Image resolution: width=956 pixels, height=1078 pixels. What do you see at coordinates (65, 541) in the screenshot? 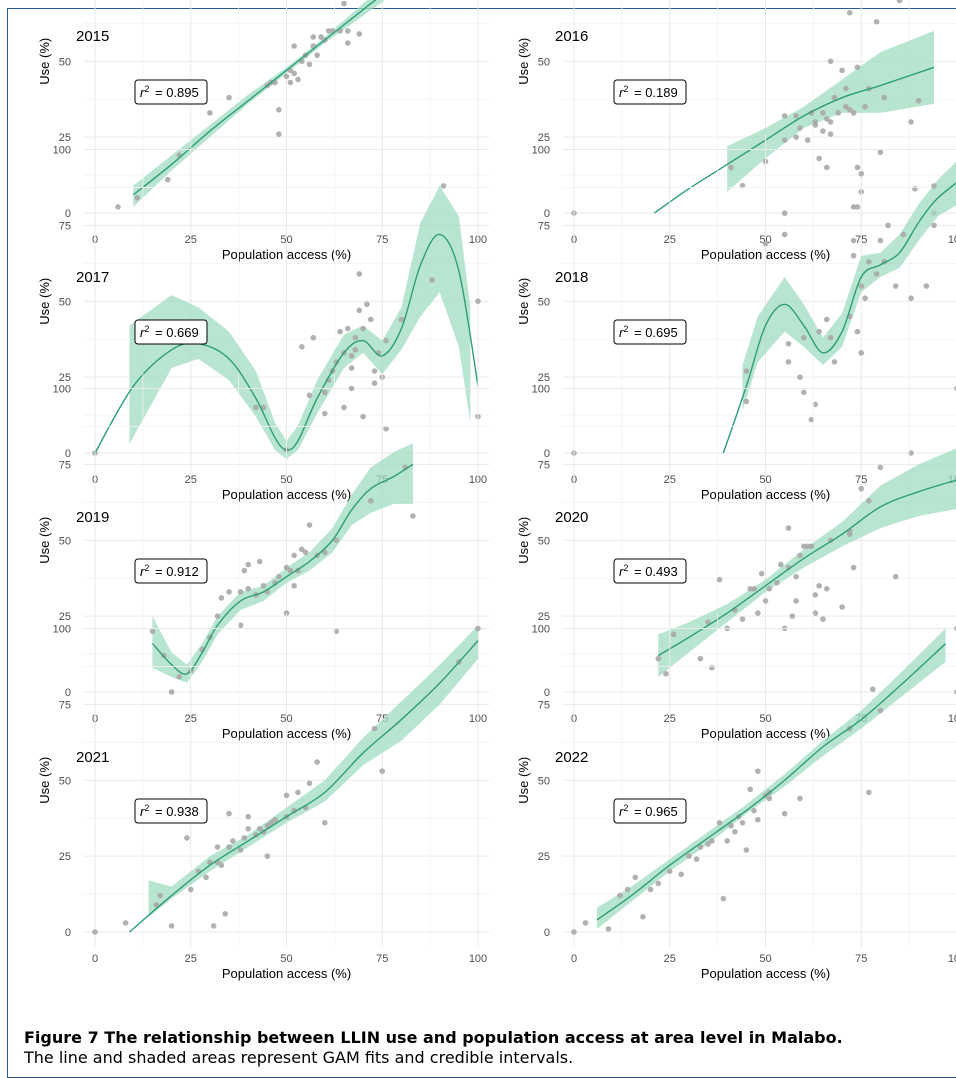
I see `y-tick-label: 50` at bounding box center [65, 541].